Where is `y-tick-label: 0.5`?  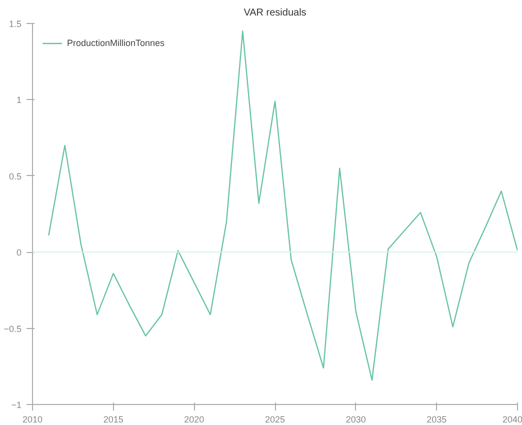
y-tick-label: 0.5 is located at coordinates (15, 176).